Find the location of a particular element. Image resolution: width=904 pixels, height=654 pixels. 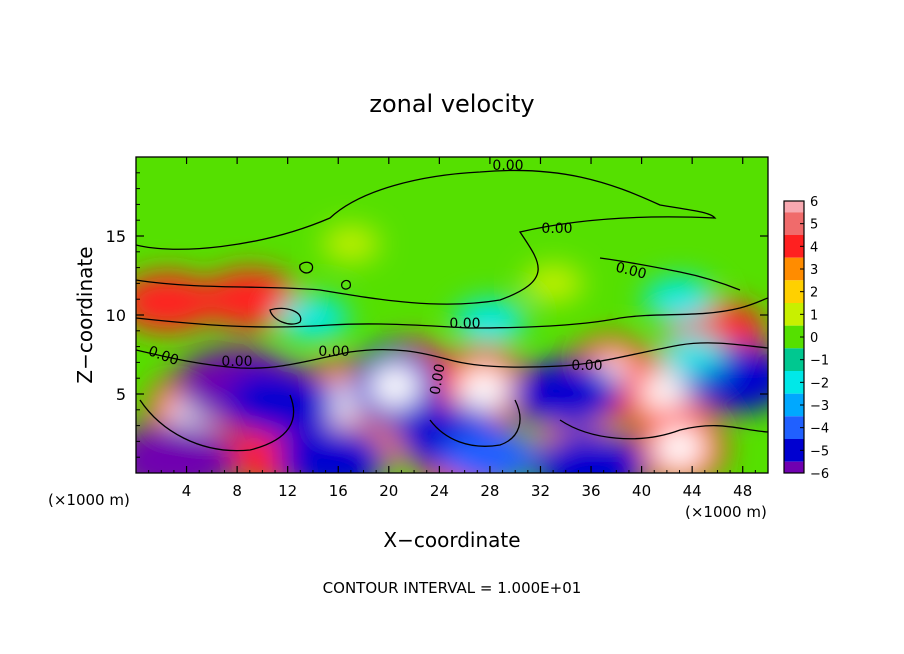

x-tick-label: 8 is located at coordinates (237, 491).